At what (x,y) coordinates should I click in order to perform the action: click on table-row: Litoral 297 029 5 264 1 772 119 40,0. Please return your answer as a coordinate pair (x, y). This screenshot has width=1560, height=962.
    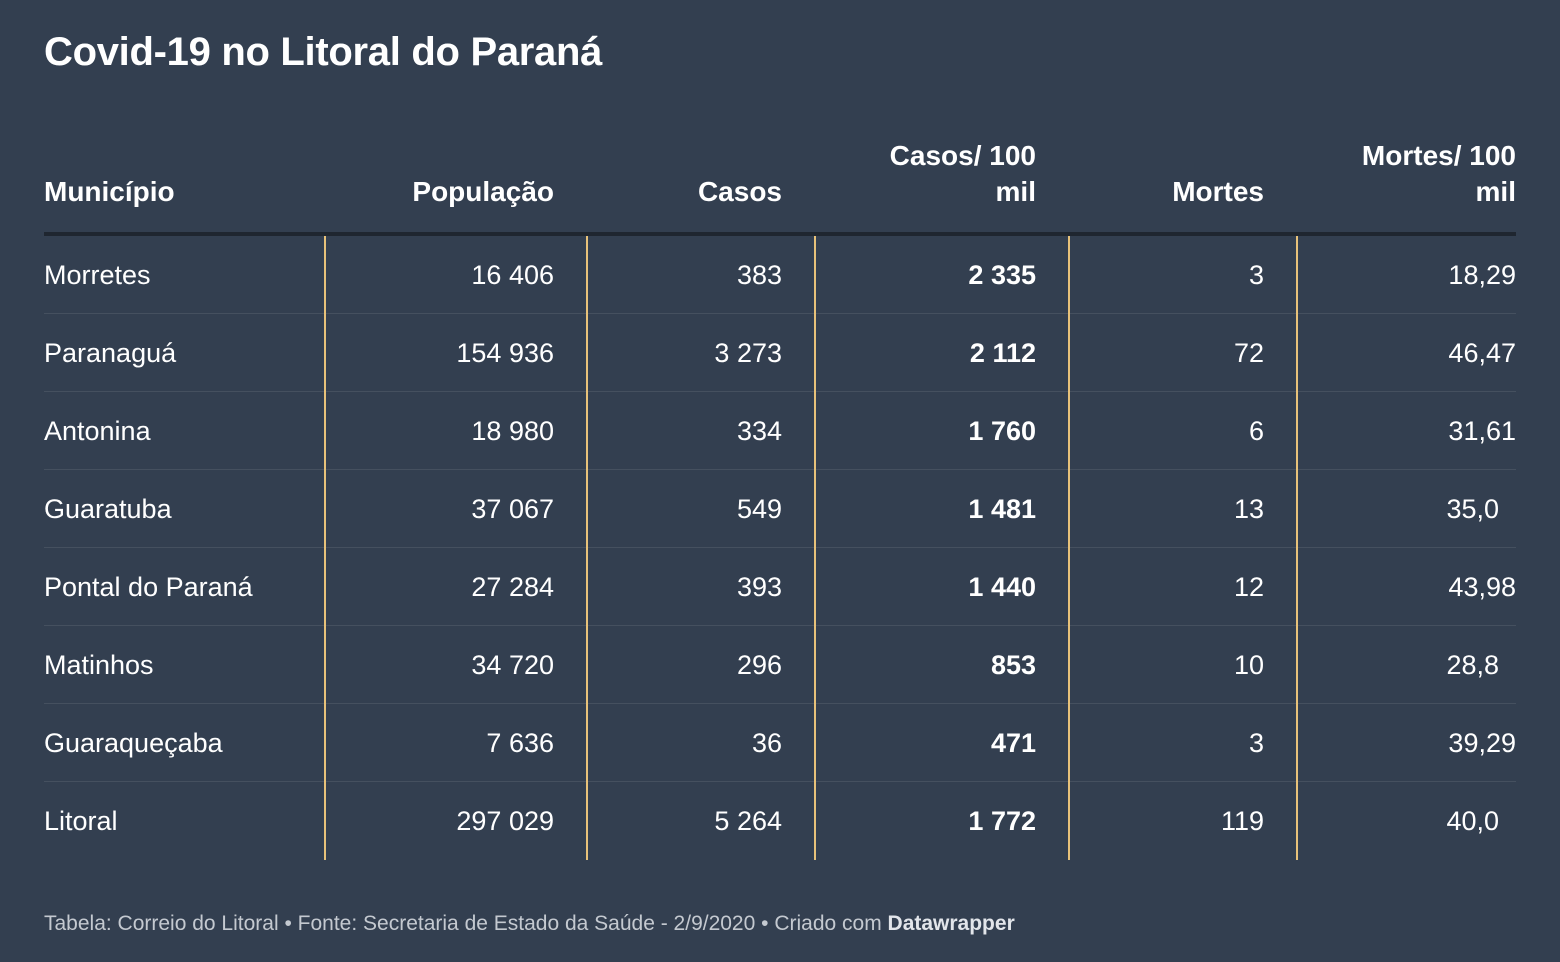
    Looking at the image, I should click on (780, 821).